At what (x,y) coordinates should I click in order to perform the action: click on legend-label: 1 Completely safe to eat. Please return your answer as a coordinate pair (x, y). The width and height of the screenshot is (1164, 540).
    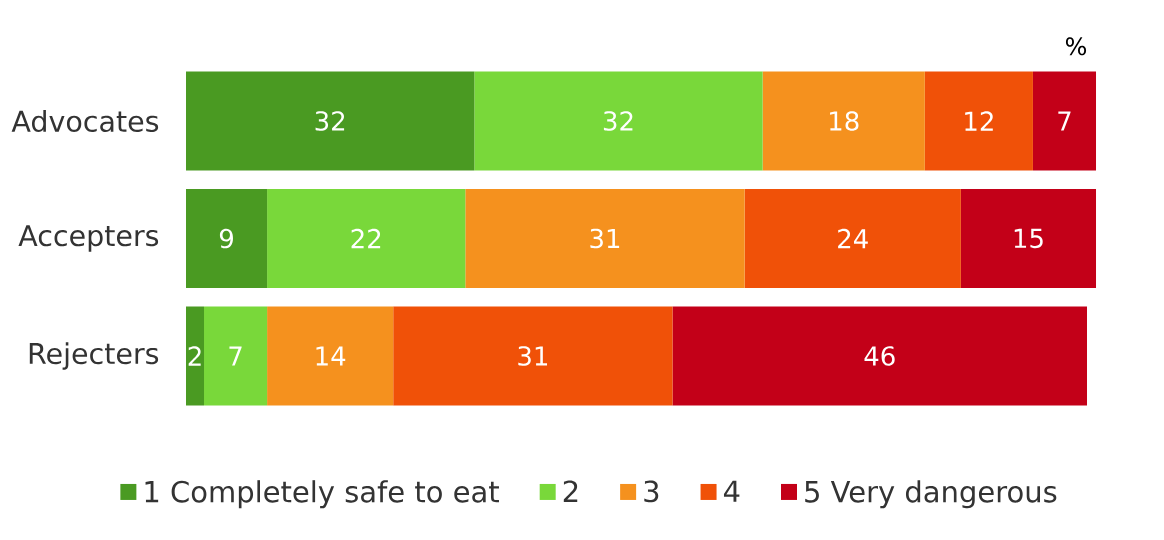
    Looking at the image, I should click on (322, 494).